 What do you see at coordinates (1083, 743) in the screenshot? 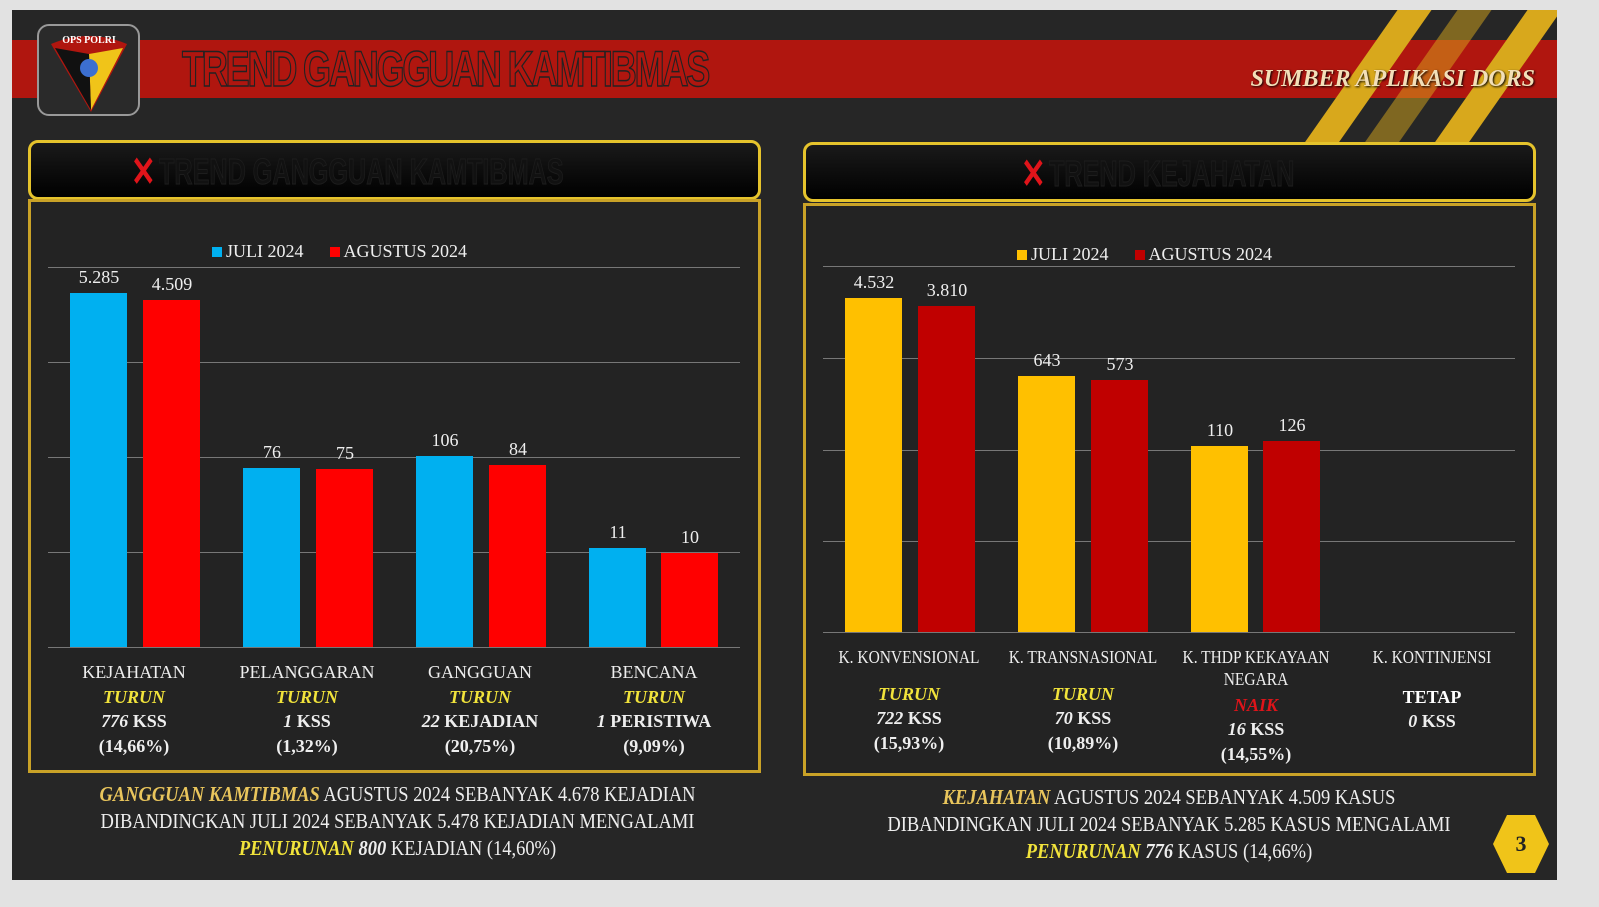
I see `change-percent: (10,89%)` at bounding box center [1083, 743].